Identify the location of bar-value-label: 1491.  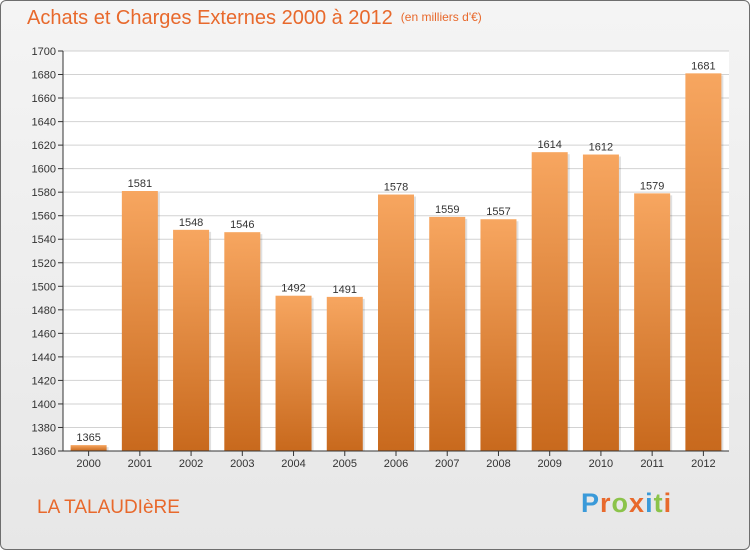
(345, 290).